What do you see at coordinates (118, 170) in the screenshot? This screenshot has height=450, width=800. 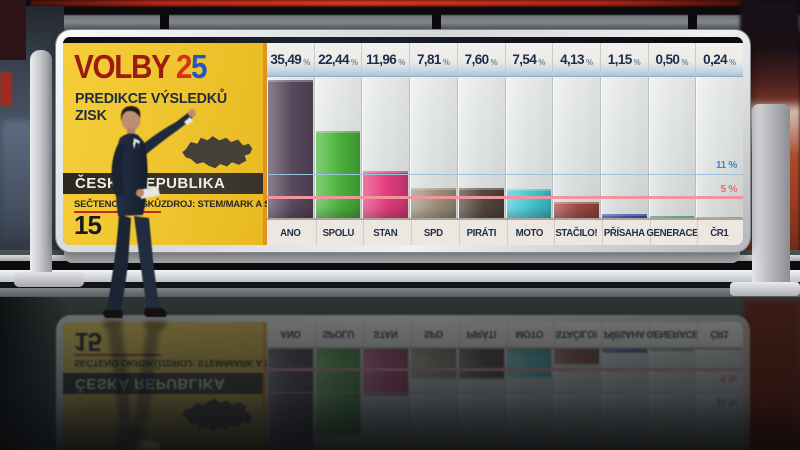 I see `presenter-near-arm` at bounding box center [118, 170].